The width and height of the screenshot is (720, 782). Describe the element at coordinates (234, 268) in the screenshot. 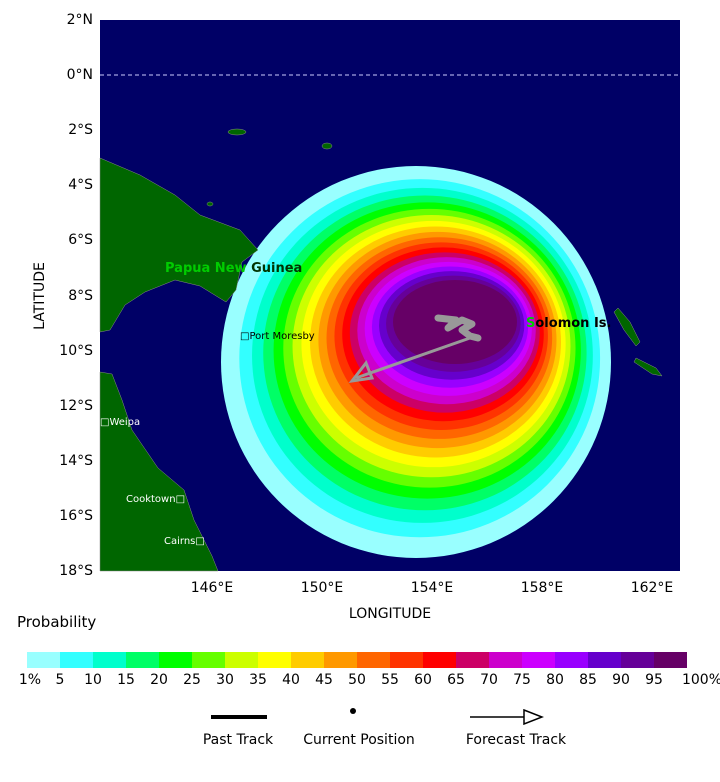

I see `label-papua-new-guinea: Papua New Guinea` at that location.